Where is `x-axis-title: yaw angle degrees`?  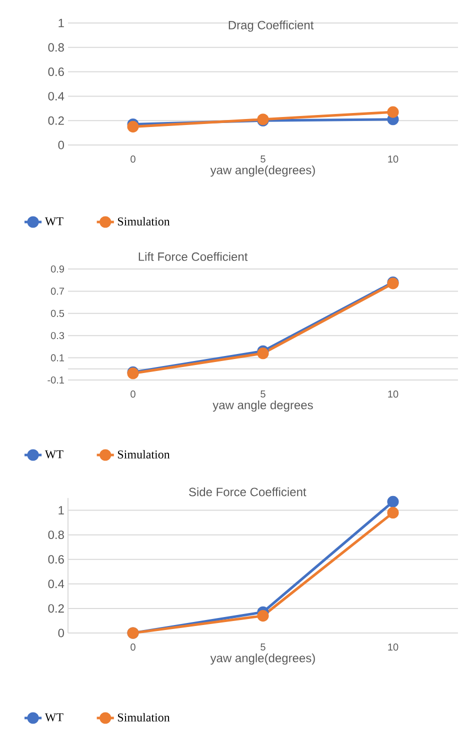 x-axis-title: yaw angle degrees is located at coordinates (262, 406).